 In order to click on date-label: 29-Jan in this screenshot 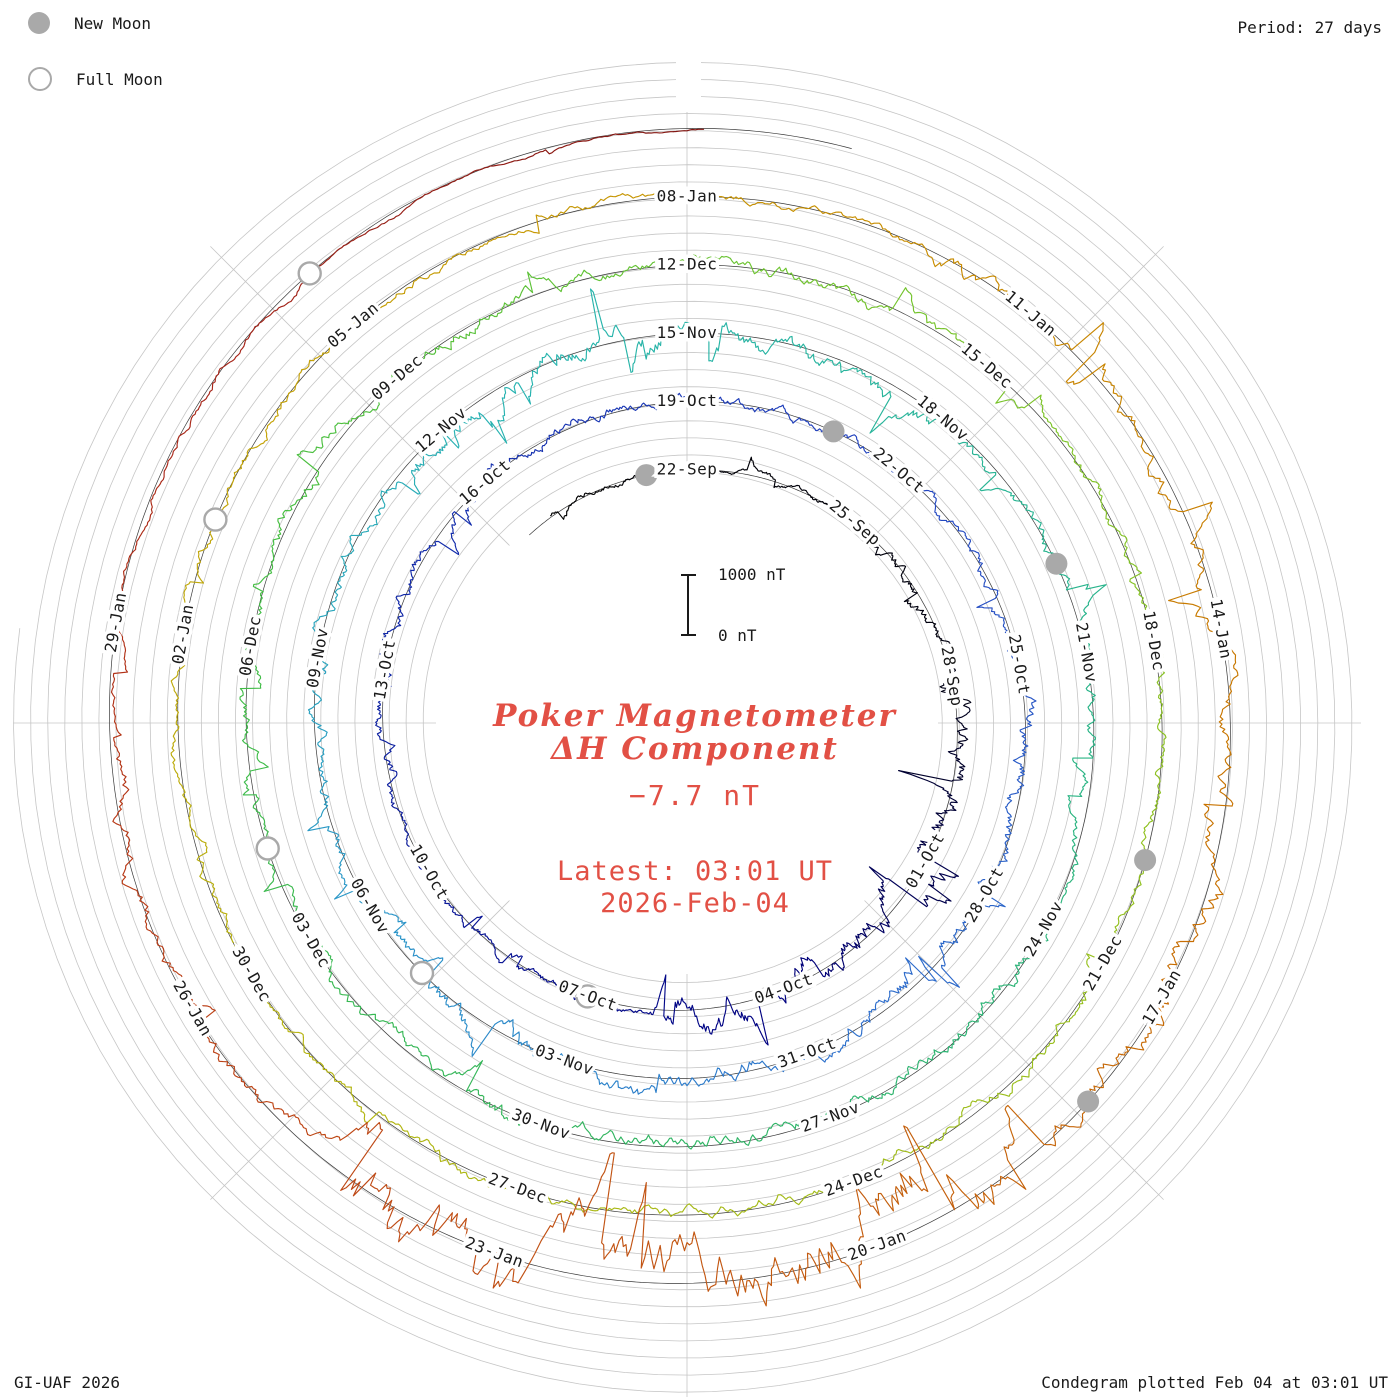, I will do `click(115, 622)`.